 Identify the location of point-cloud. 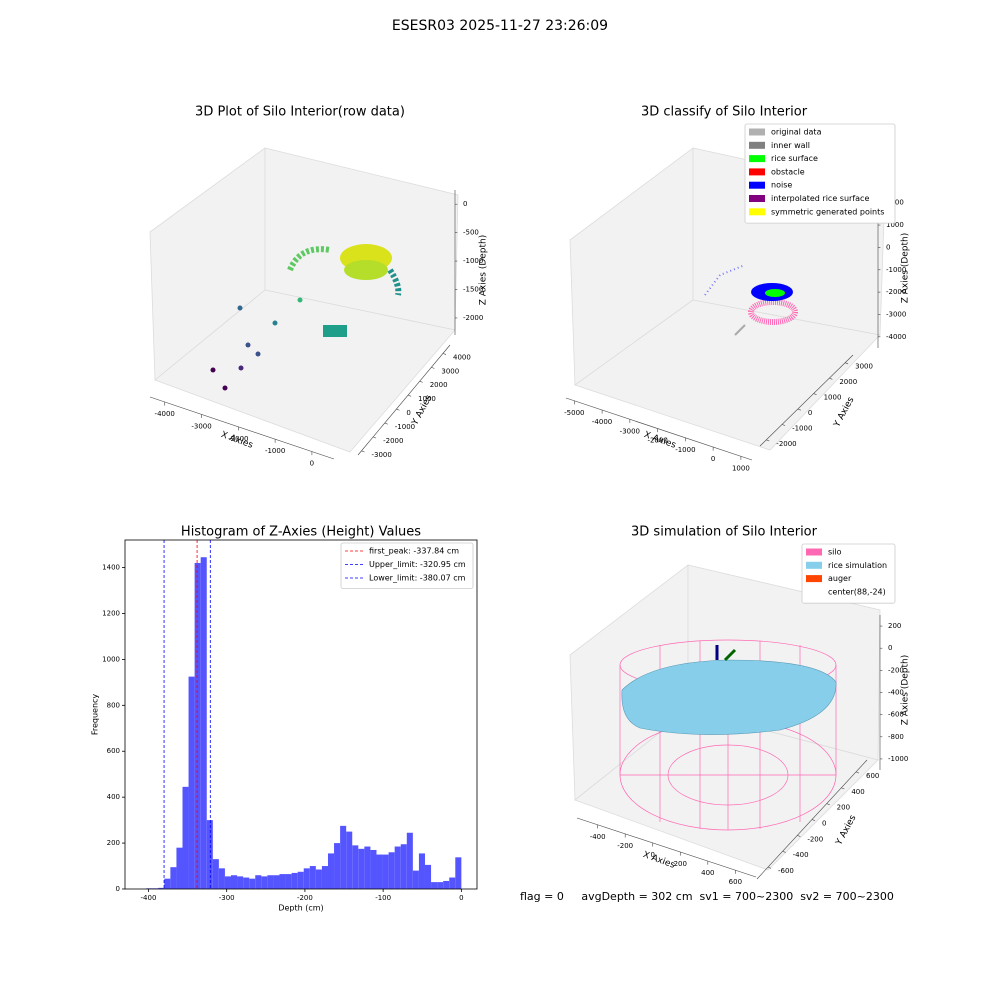
(504, 317).